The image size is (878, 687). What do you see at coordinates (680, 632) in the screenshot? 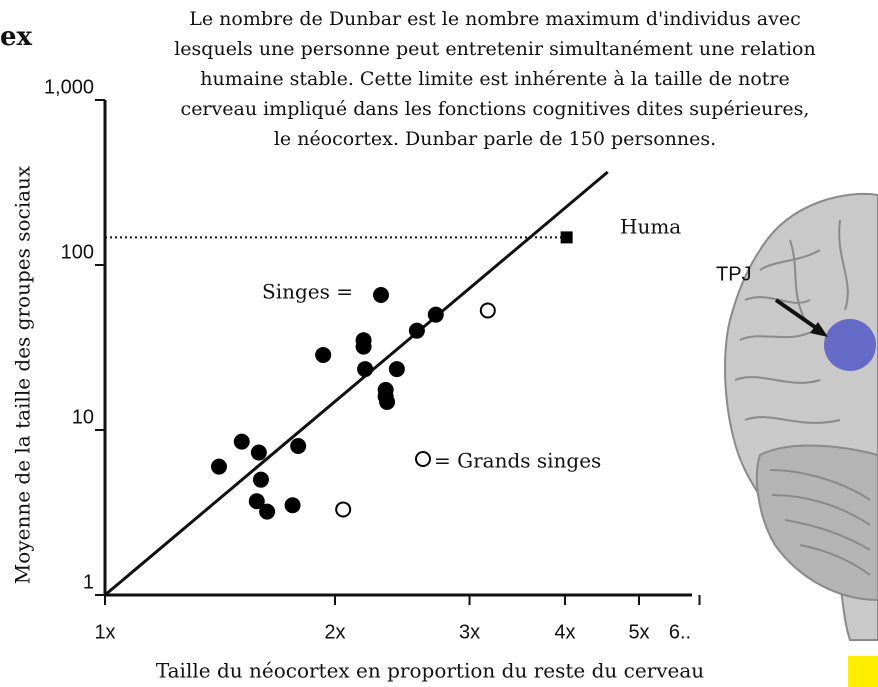
I see `x-tick-label: 6..` at bounding box center [680, 632].